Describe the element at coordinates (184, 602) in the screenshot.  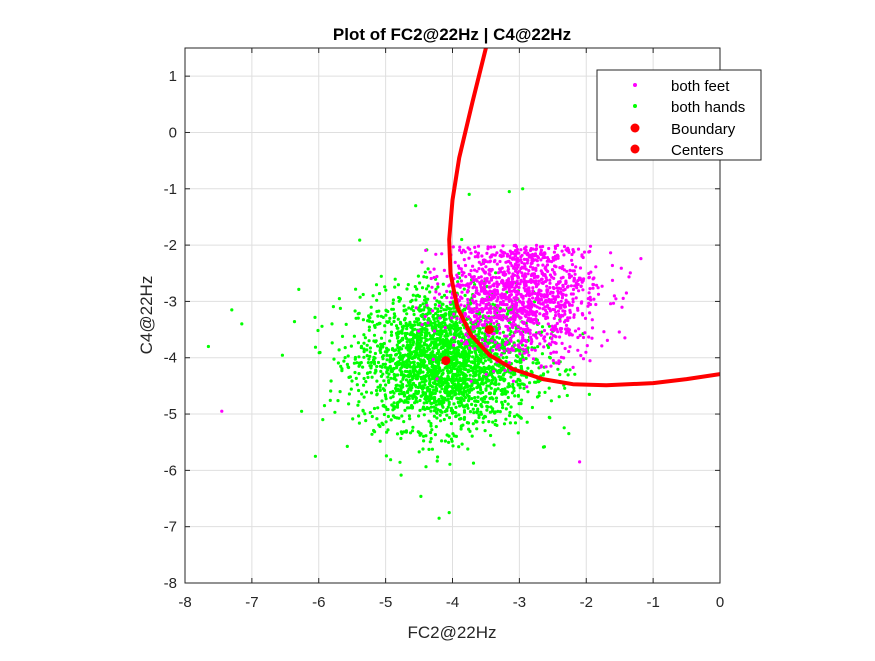
I see `x-tick-label: -8` at that location.